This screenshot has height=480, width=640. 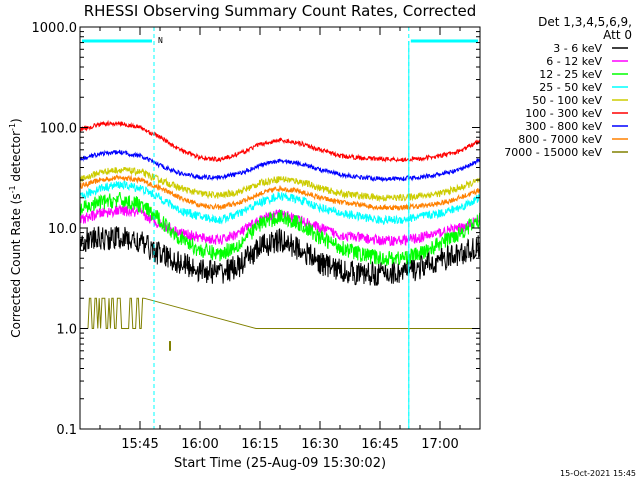 What do you see at coordinates (55, 28) in the screenshot?
I see `y-tick-label: 1000.0` at bounding box center [55, 28].